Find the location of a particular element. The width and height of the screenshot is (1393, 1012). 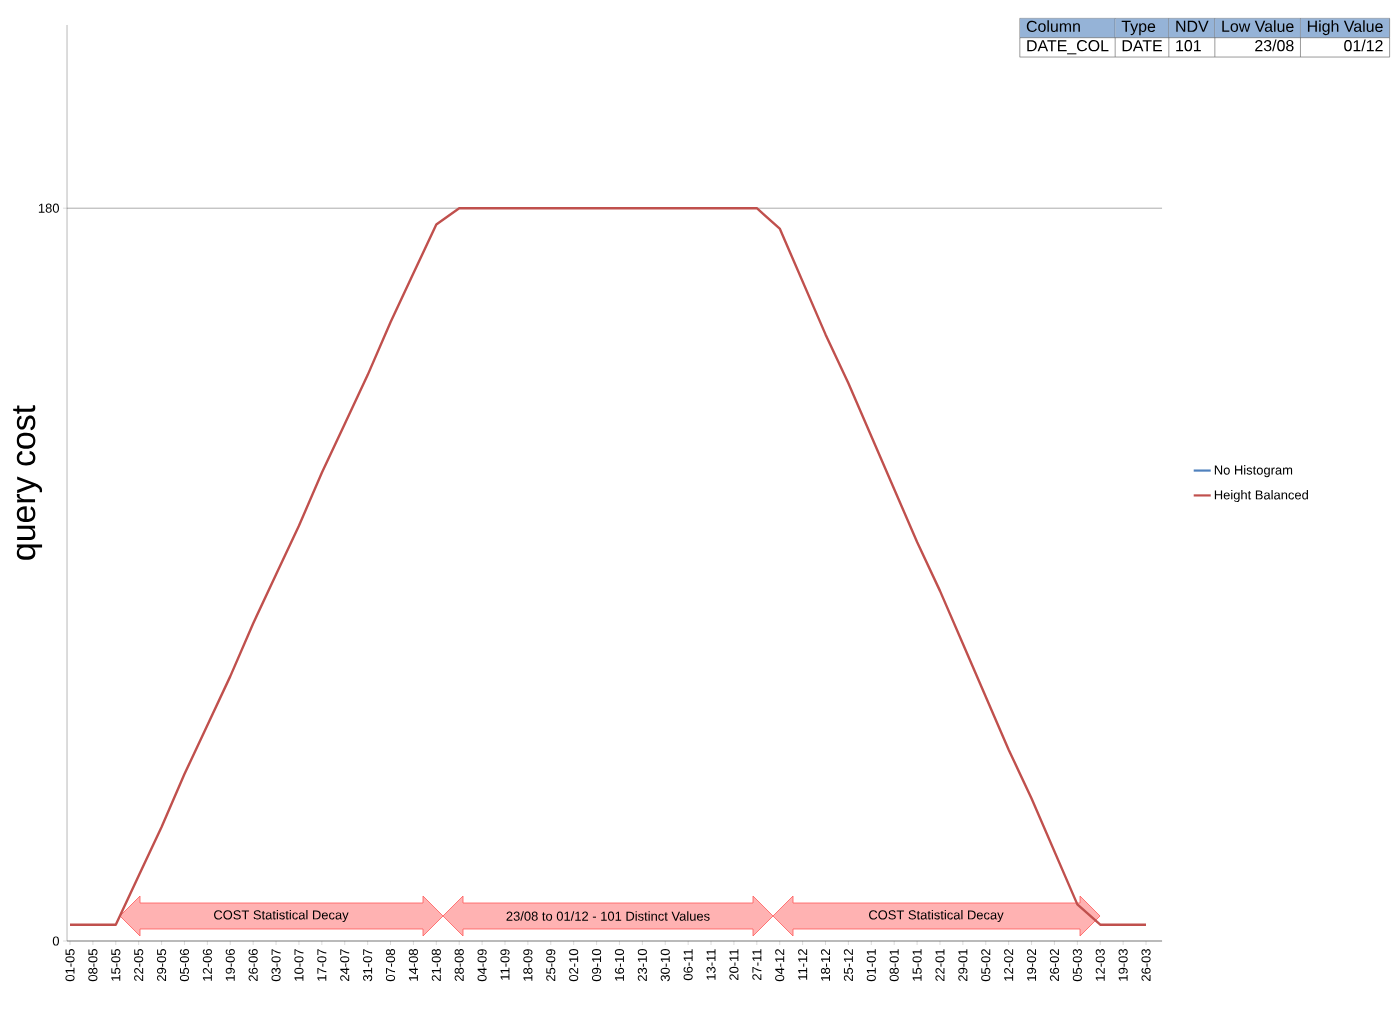

x-tick-label: 23-10 is located at coordinates (642, 965).